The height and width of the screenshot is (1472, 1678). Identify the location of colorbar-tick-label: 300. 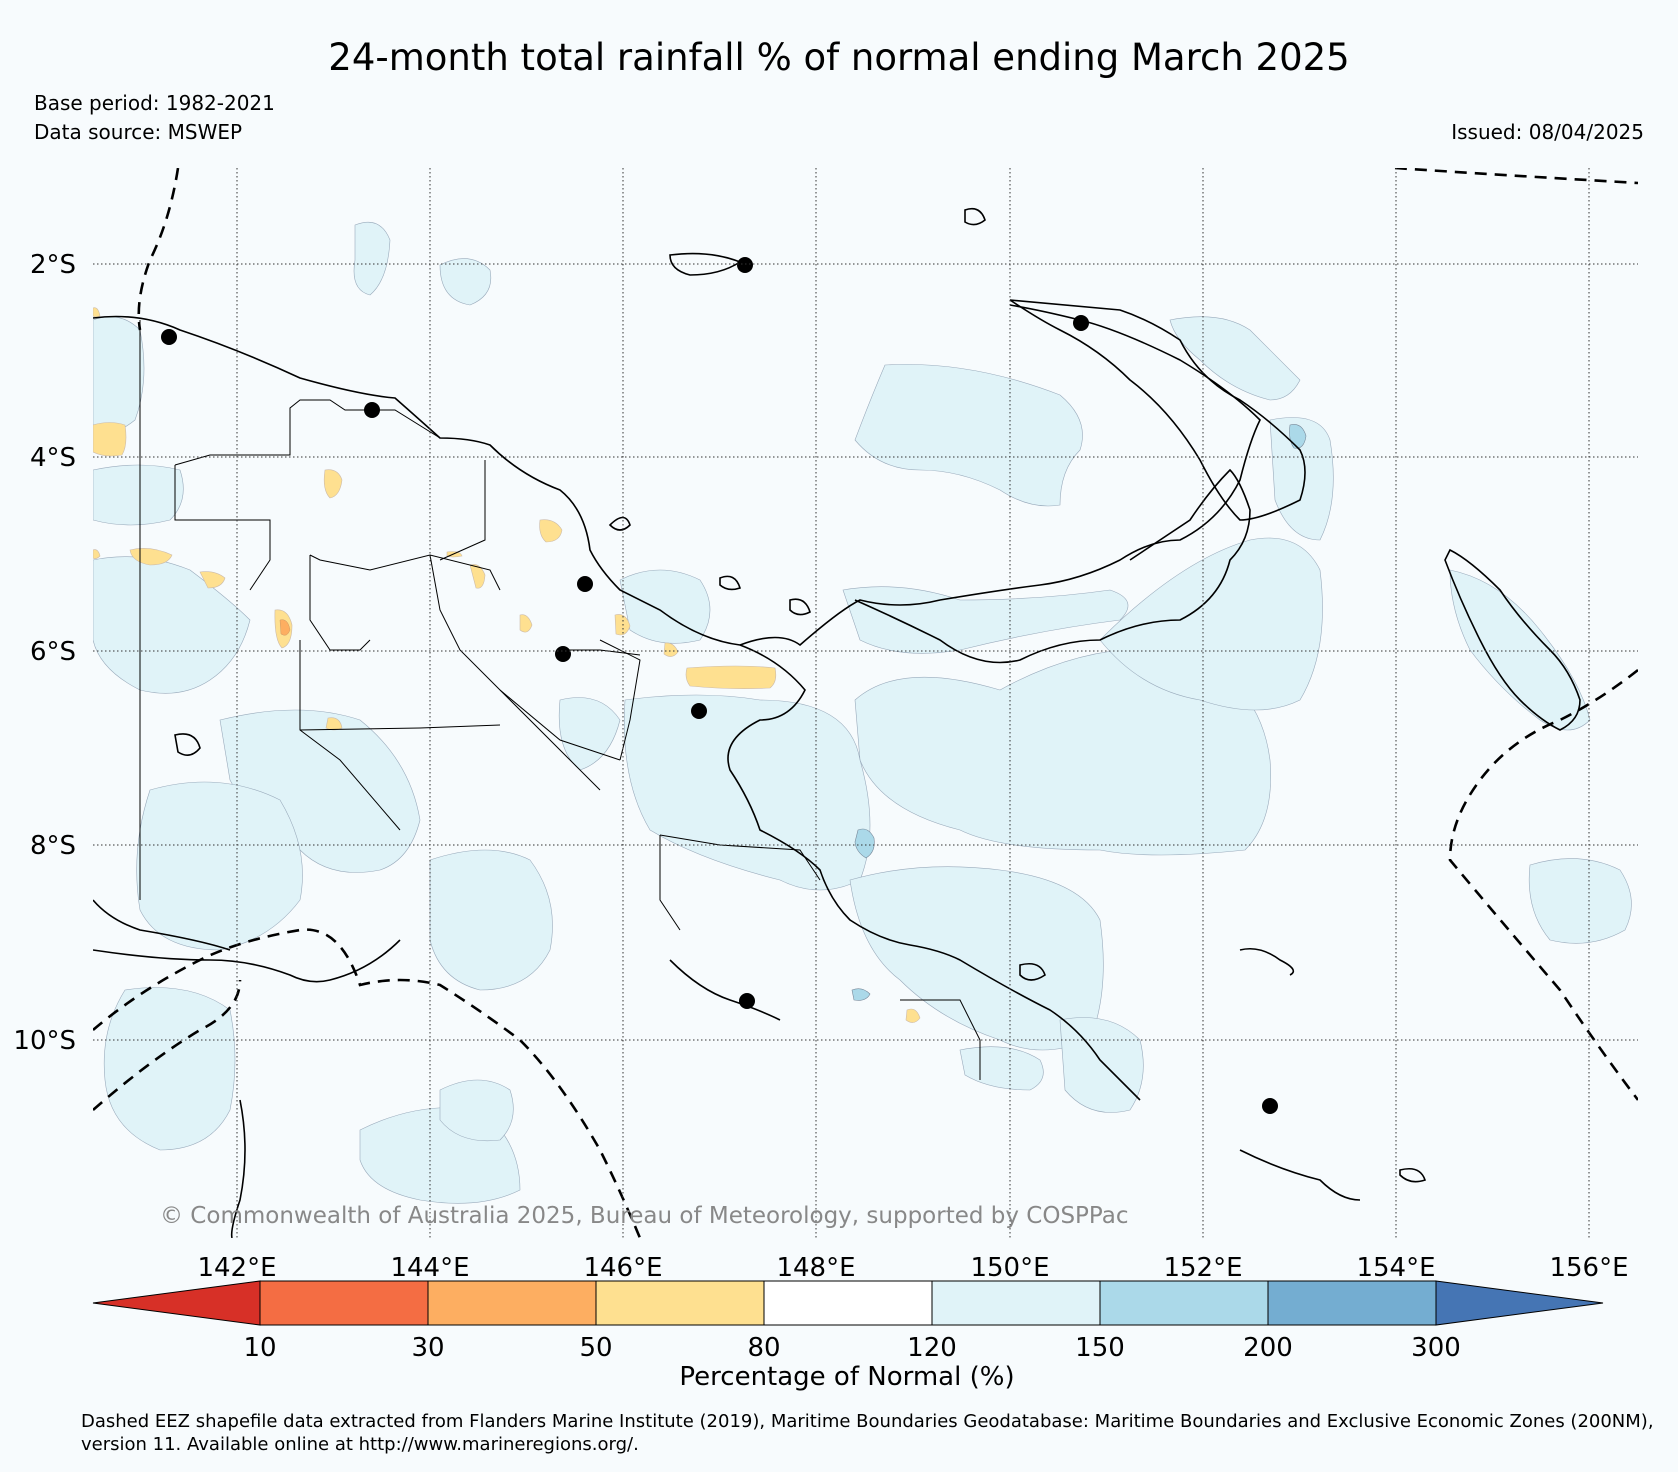
(1436, 1348).